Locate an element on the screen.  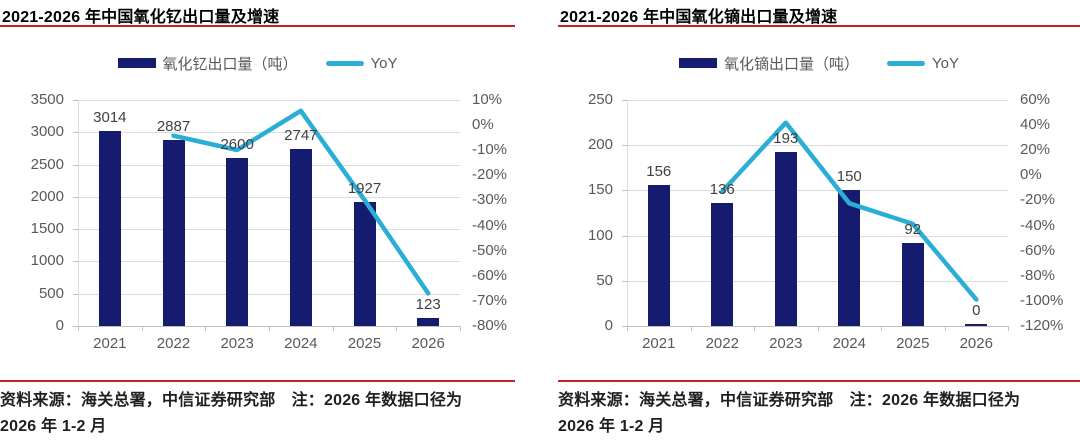
bar-value-label: 136 is located at coordinates (722, 190).